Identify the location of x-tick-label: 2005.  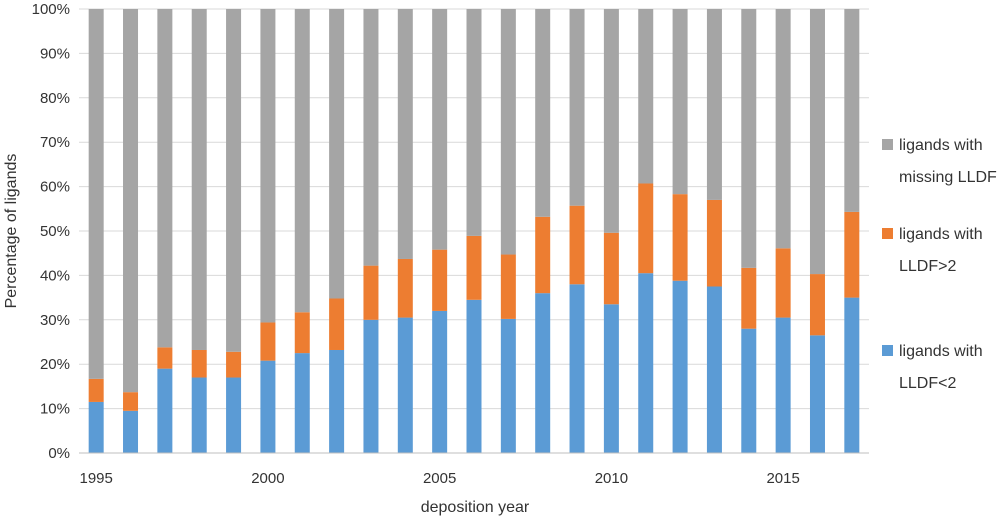
(439, 478).